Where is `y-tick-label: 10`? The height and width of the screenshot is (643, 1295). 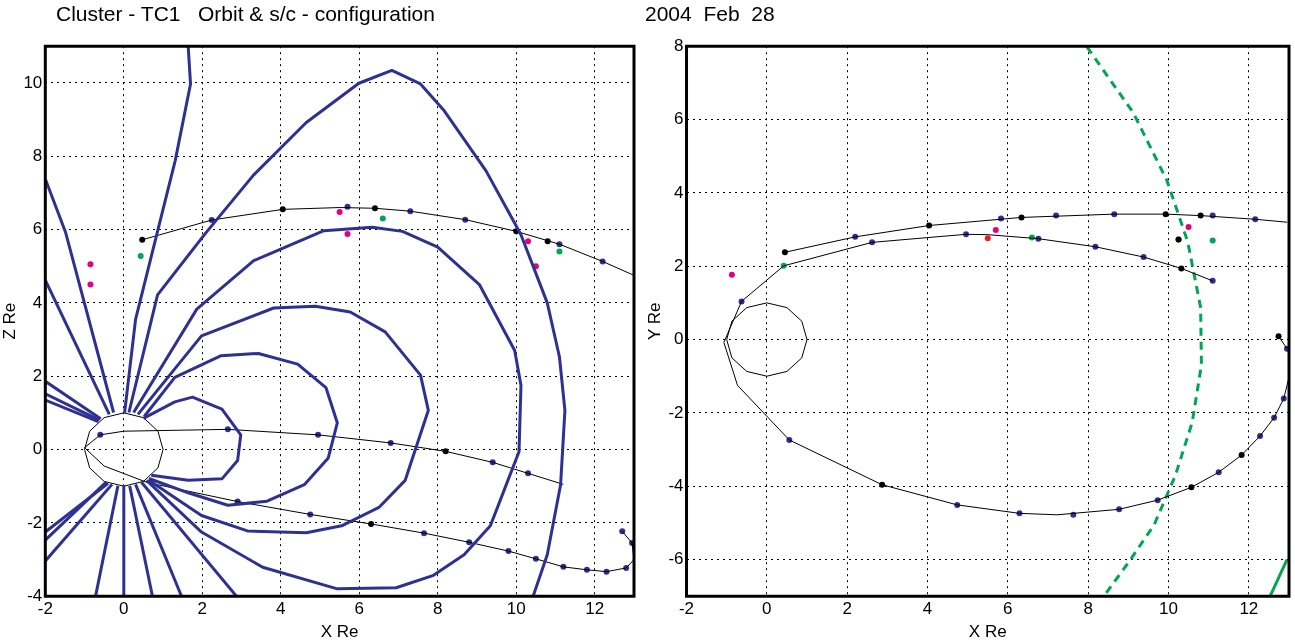
y-tick-label: 10 is located at coordinates (33, 82).